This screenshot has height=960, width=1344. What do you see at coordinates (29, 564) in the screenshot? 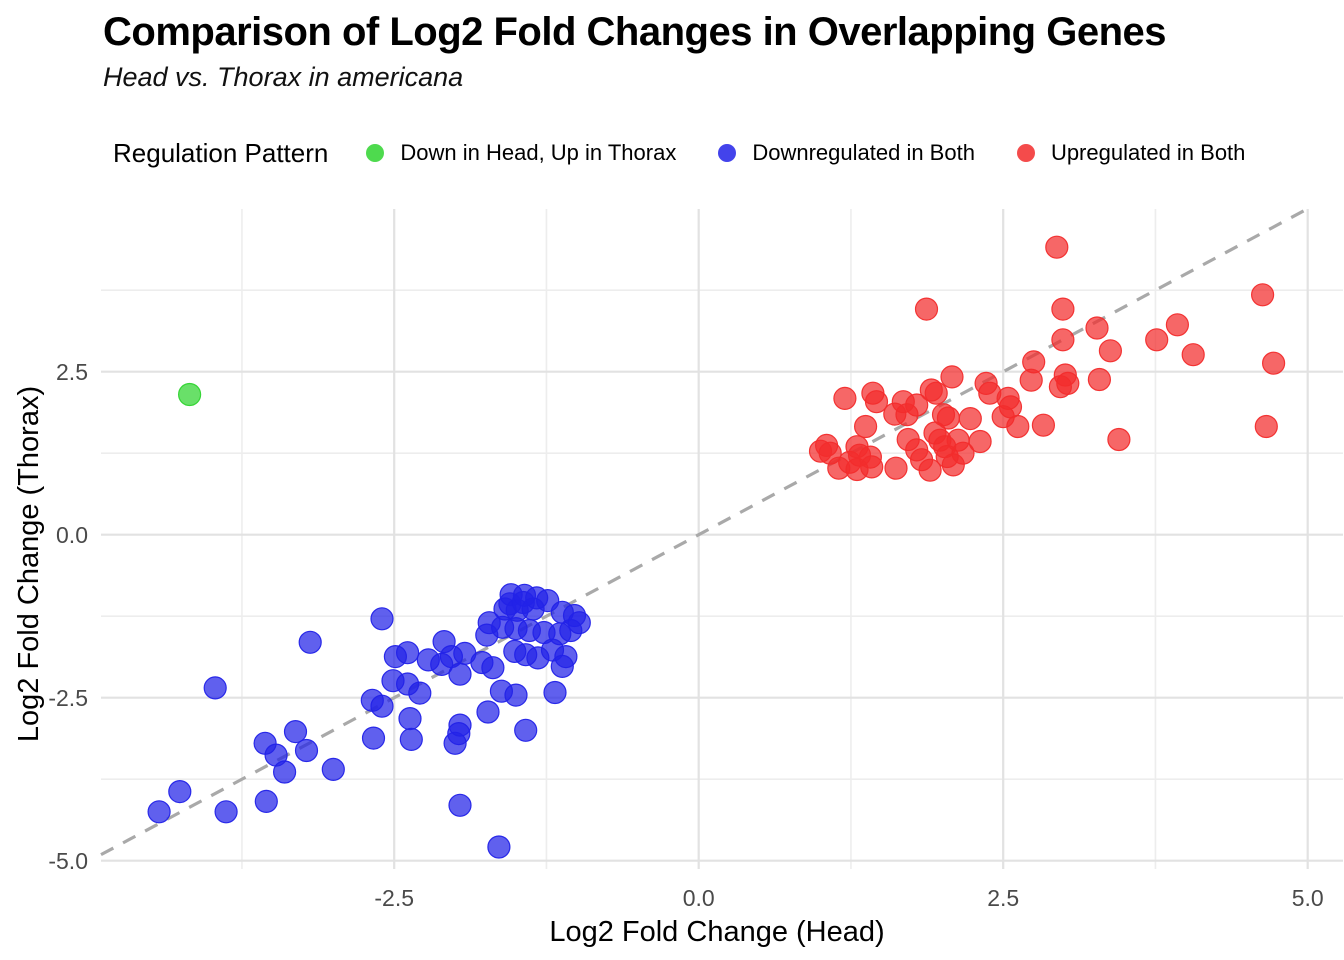
I see `y-axis-title: Log2 Fold Change (Thorax)` at bounding box center [29, 564].